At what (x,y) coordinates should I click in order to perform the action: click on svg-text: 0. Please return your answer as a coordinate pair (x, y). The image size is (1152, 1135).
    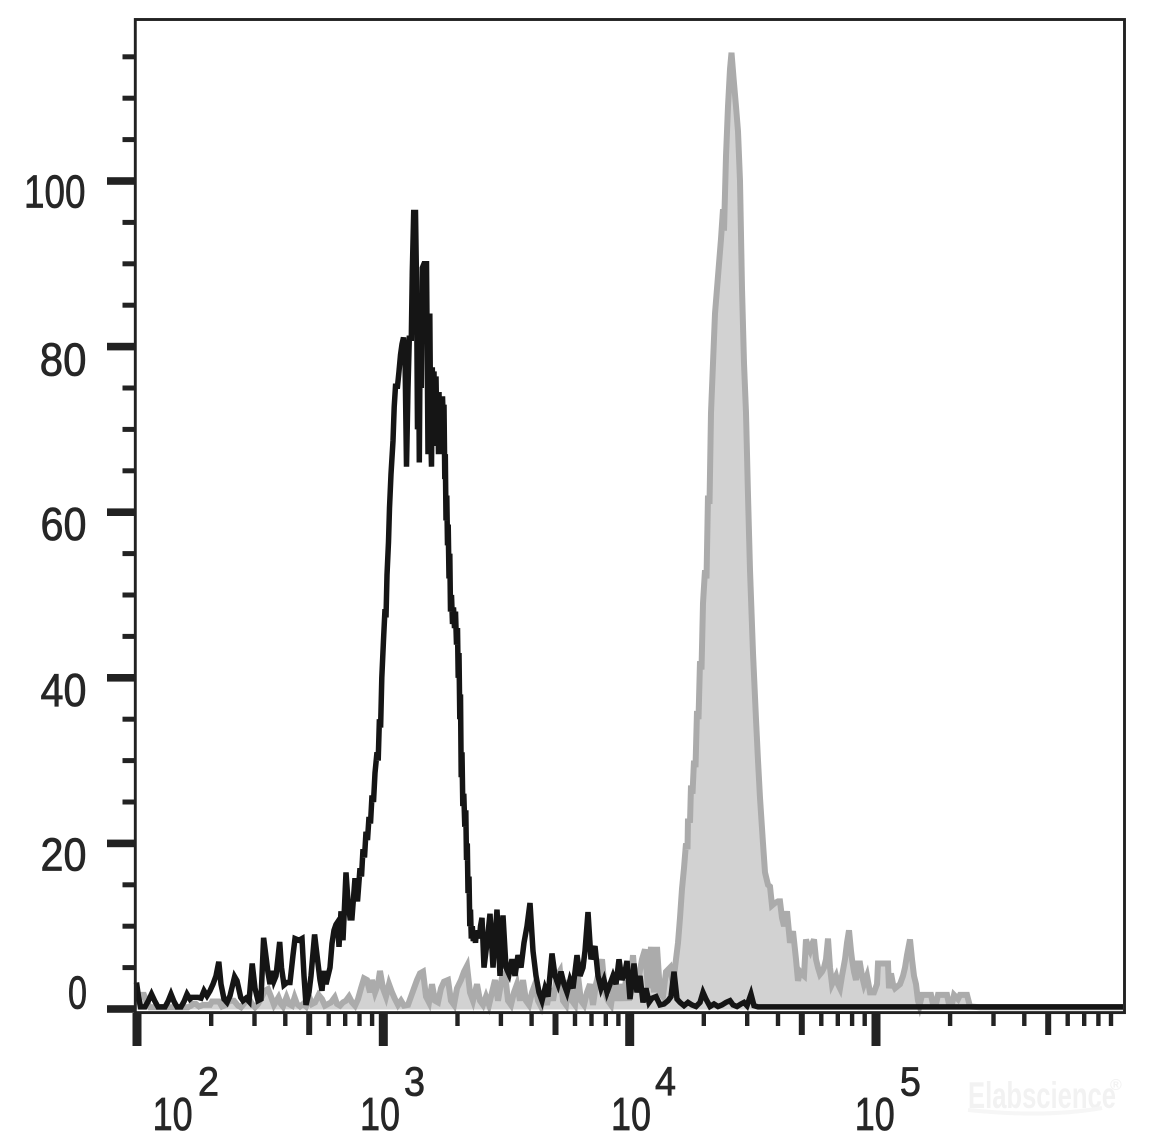
    Looking at the image, I should click on (77, 992).